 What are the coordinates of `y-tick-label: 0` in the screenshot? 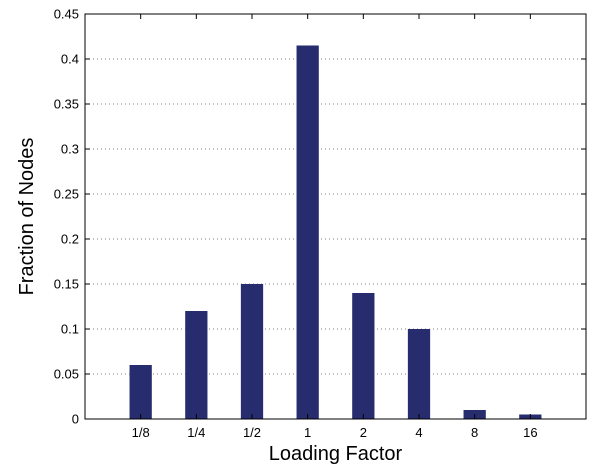 It's located at (75, 419).